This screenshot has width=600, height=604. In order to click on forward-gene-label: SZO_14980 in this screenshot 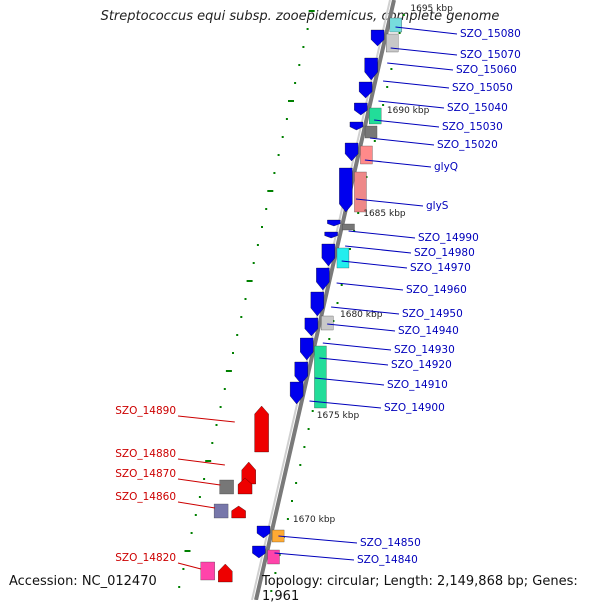, I will do `click(444, 253)`.